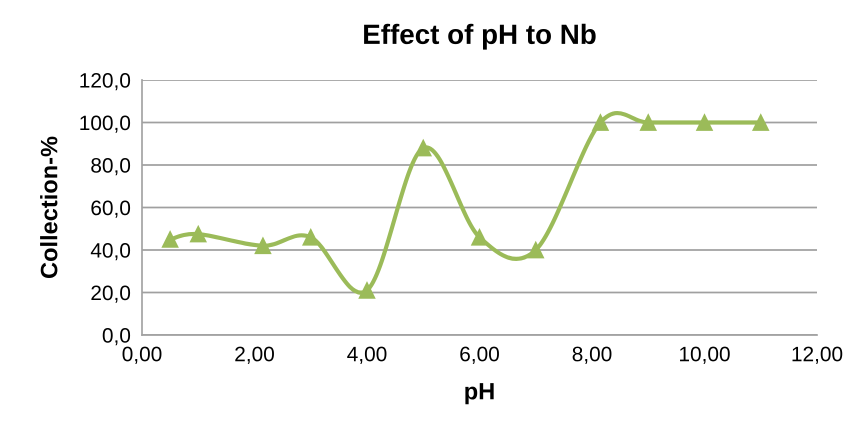  What do you see at coordinates (110, 294) in the screenshot?
I see `y-tick-label: 20,0` at bounding box center [110, 294].